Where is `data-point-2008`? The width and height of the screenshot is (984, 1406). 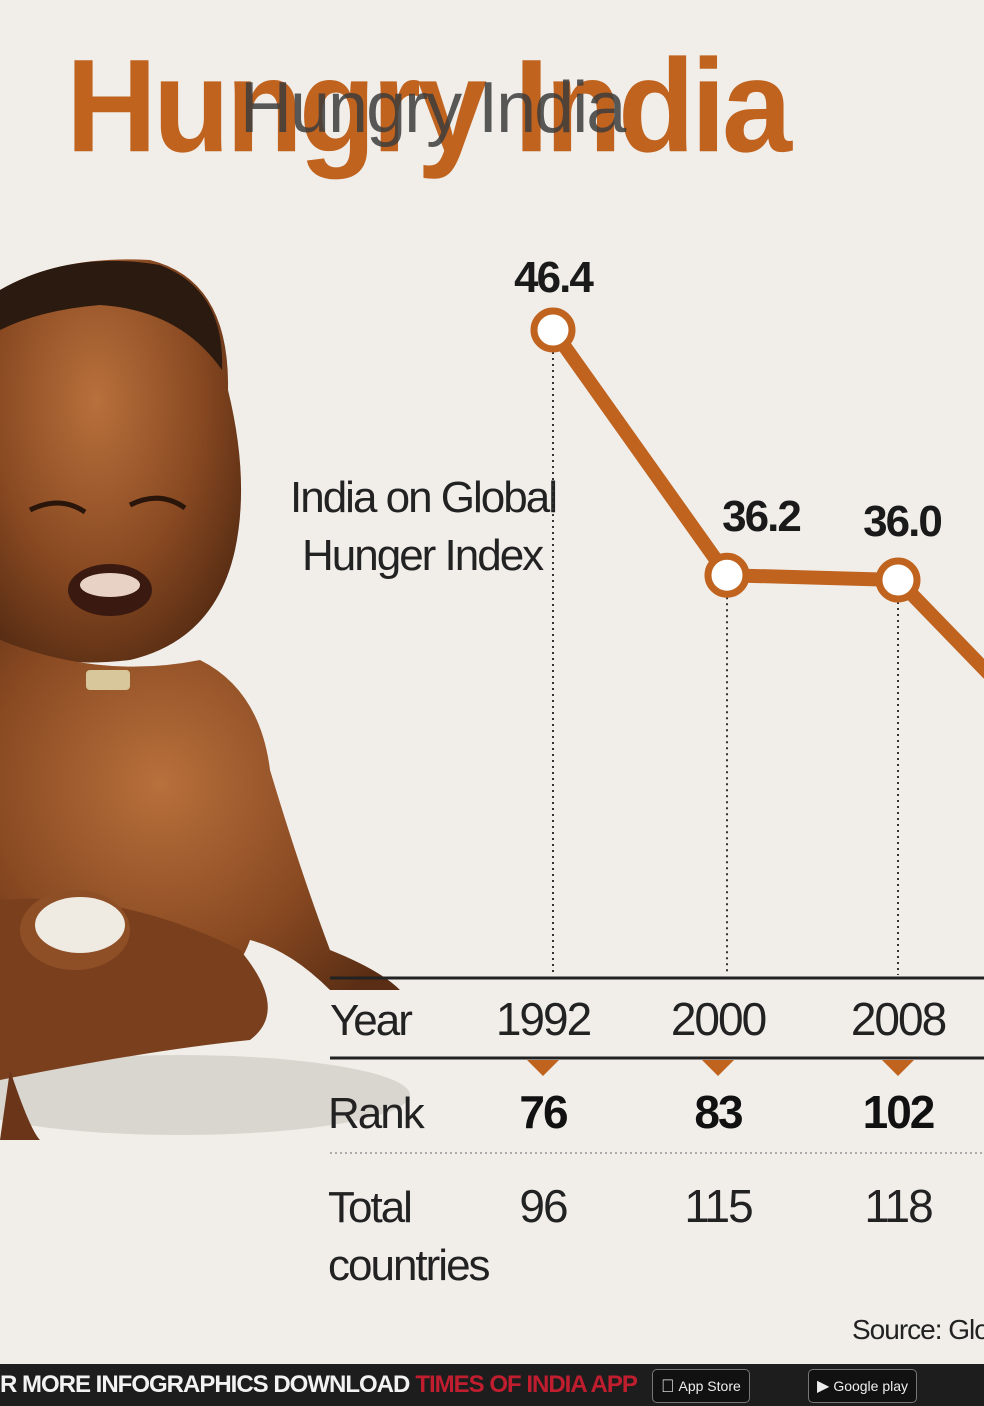 data-point-2008 is located at coordinates (898, 580).